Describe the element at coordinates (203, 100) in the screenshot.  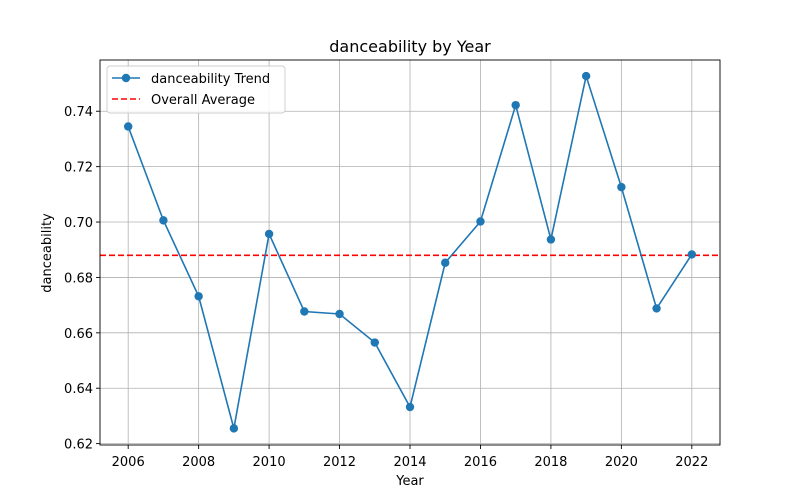
I see `legend-average-label: Overall Average` at that location.